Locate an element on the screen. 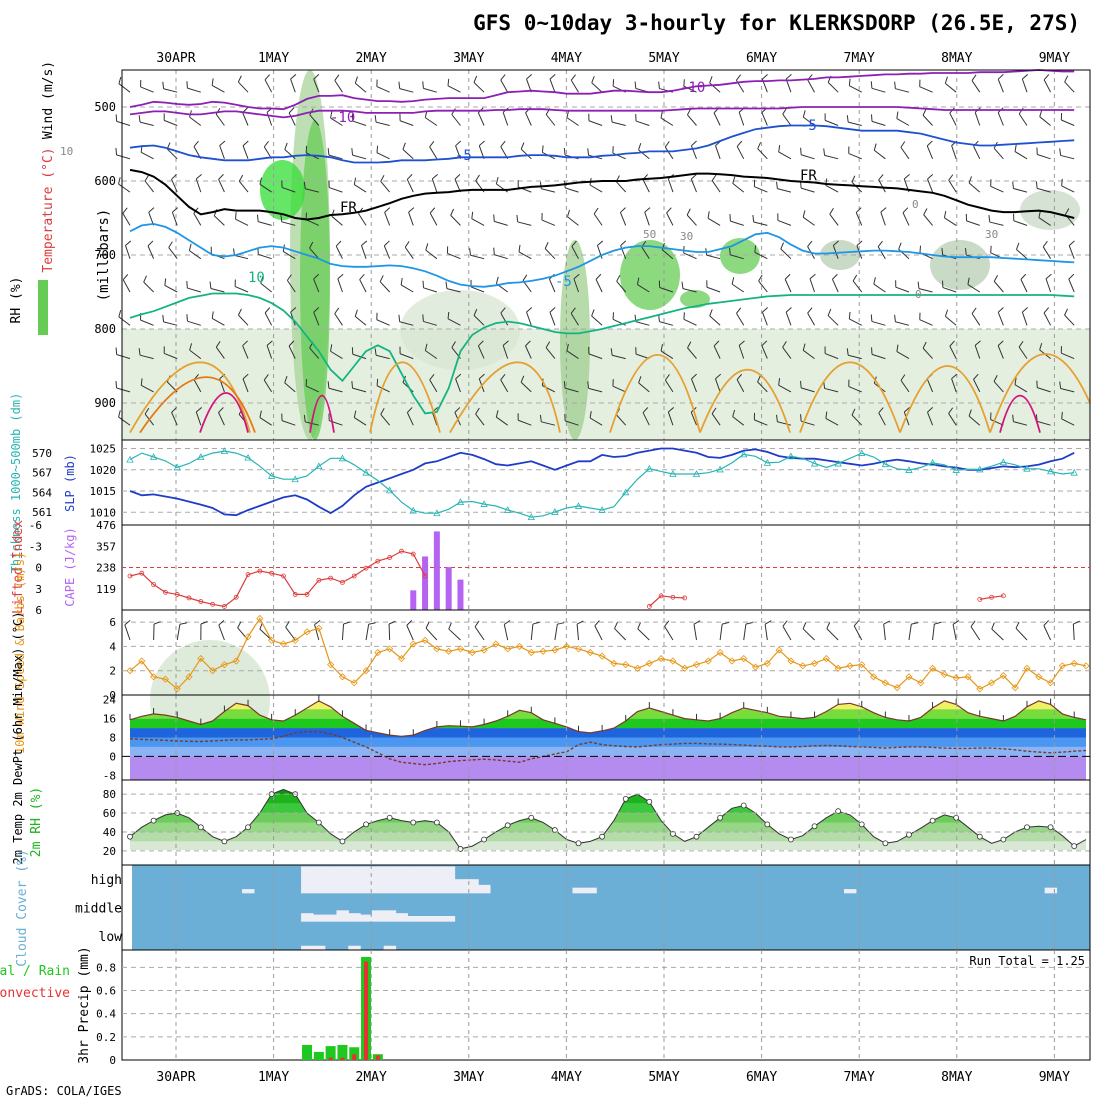 Image resolution: width=1100 pixels, height=1104 pixels. li-tick--3: -3 is located at coordinates (35, 546).